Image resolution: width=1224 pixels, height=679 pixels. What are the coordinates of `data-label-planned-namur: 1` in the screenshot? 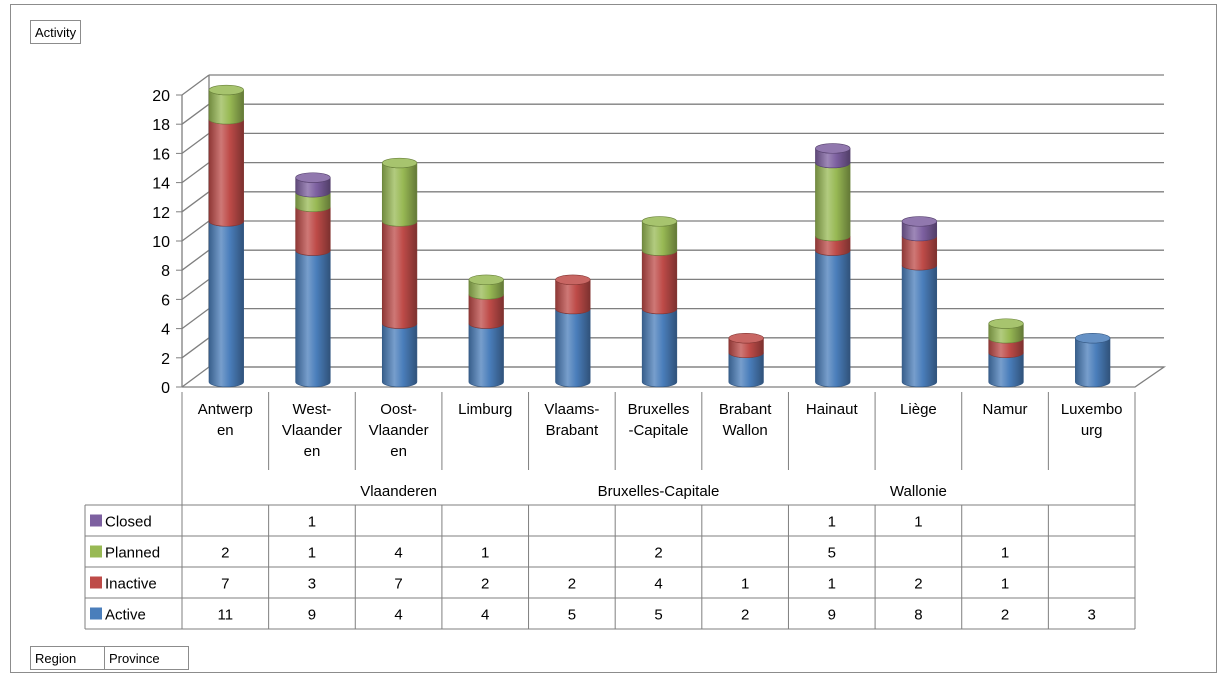 It's located at (1005, 553).